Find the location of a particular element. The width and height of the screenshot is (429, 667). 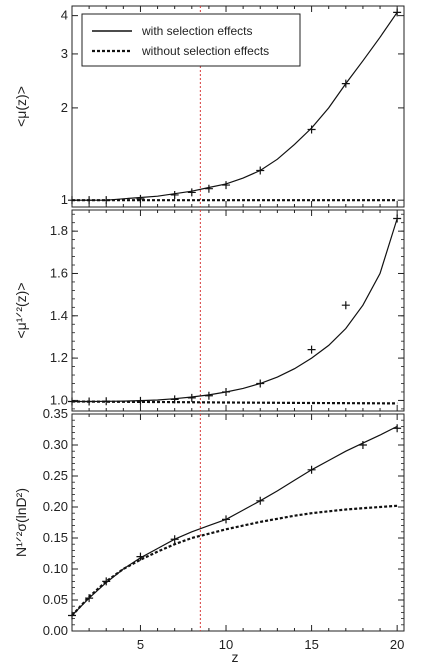

x-tick-label: 5 is located at coordinates (140, 644).